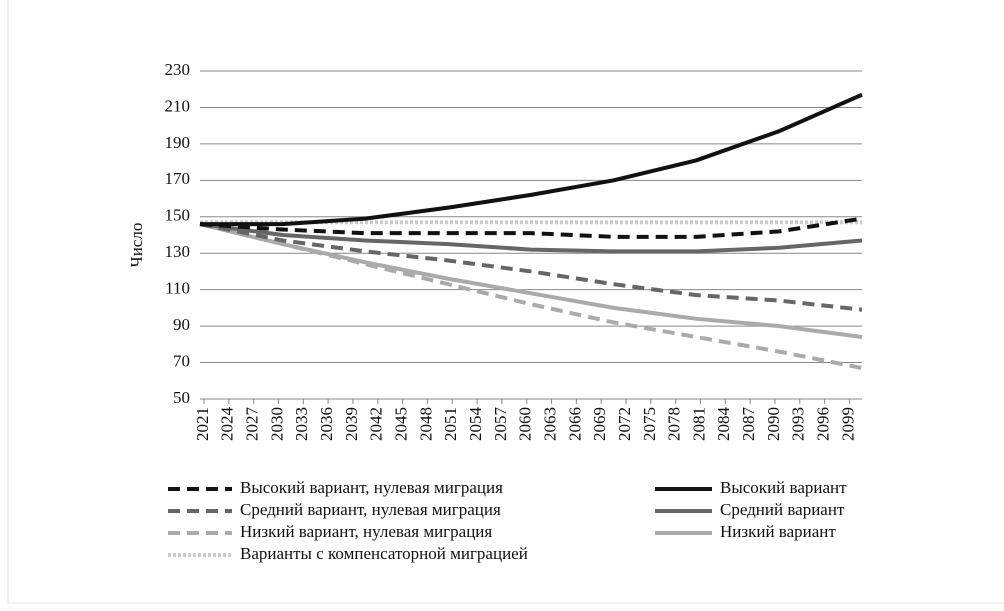 This screenshot has width=1004, height=611. I want to click on x-tick-label: 2081, so click(698, 424).